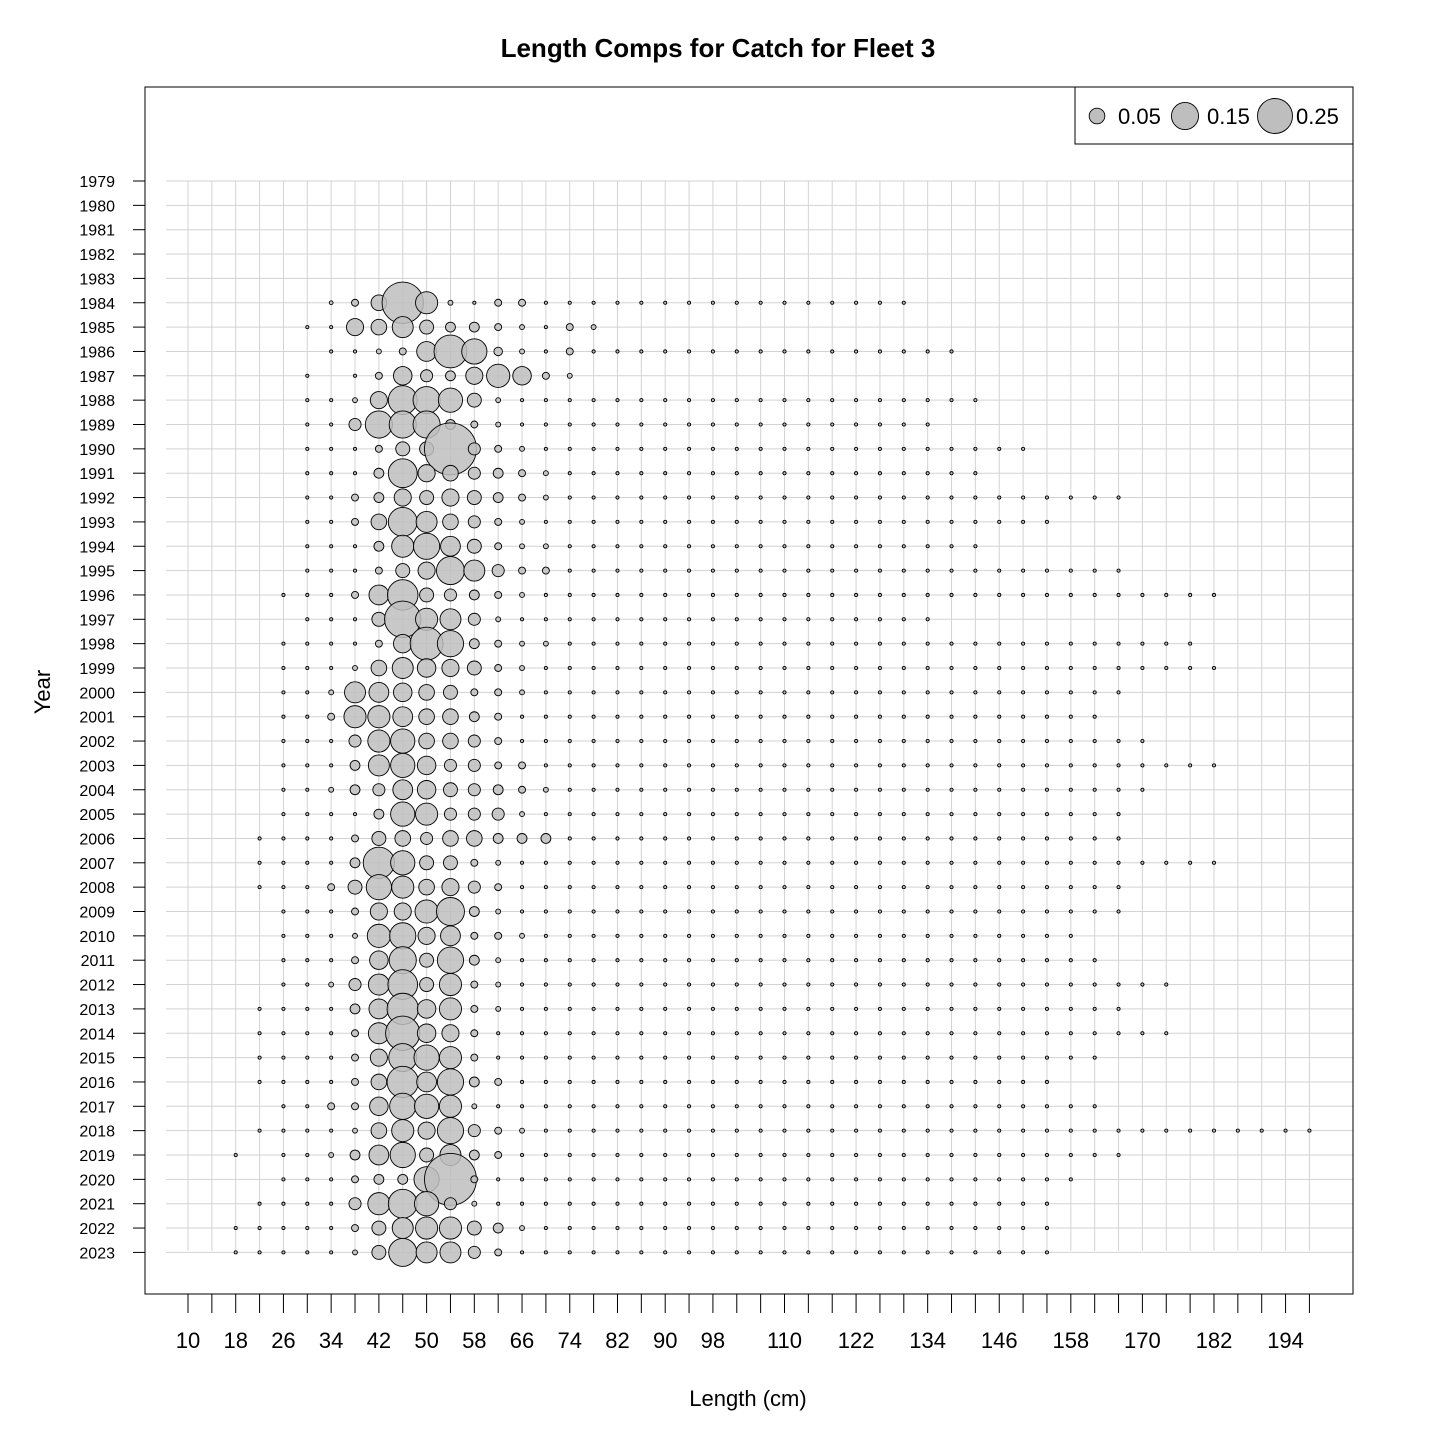  Describe the element at coordinates (97, 474) in the screenshot. I see `y-tick-label: 1991` at that location.